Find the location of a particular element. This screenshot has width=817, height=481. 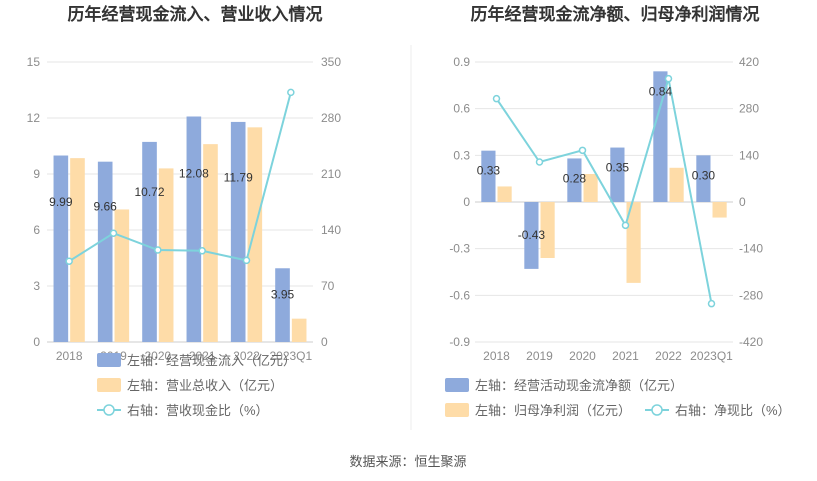

x-axis-tick-label: 2020 is located at coordinates (582, 356).